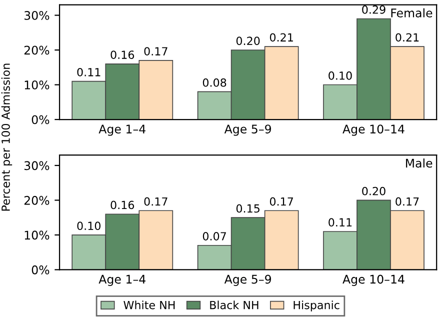 This screenshot has height=323, width=441. What do you see at coordinates (6, 137) in the screenshot?
I see `y-axis-title: Percent per 100 Admission` at bounding box center [6, 137].